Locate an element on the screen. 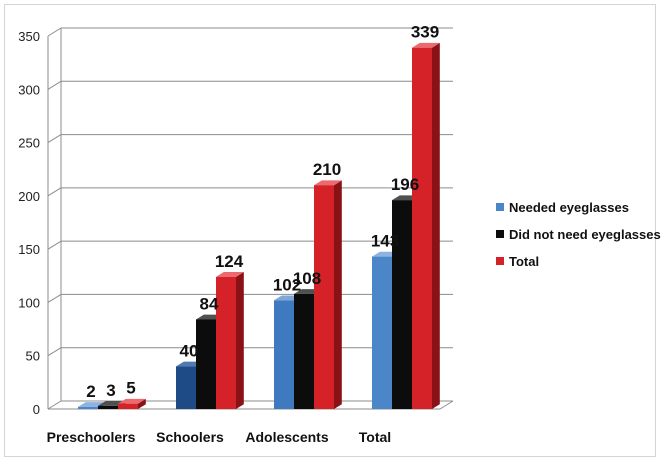 The image size is (662, 463). y-tick-label: 150 is located at coordinates (29, 249).